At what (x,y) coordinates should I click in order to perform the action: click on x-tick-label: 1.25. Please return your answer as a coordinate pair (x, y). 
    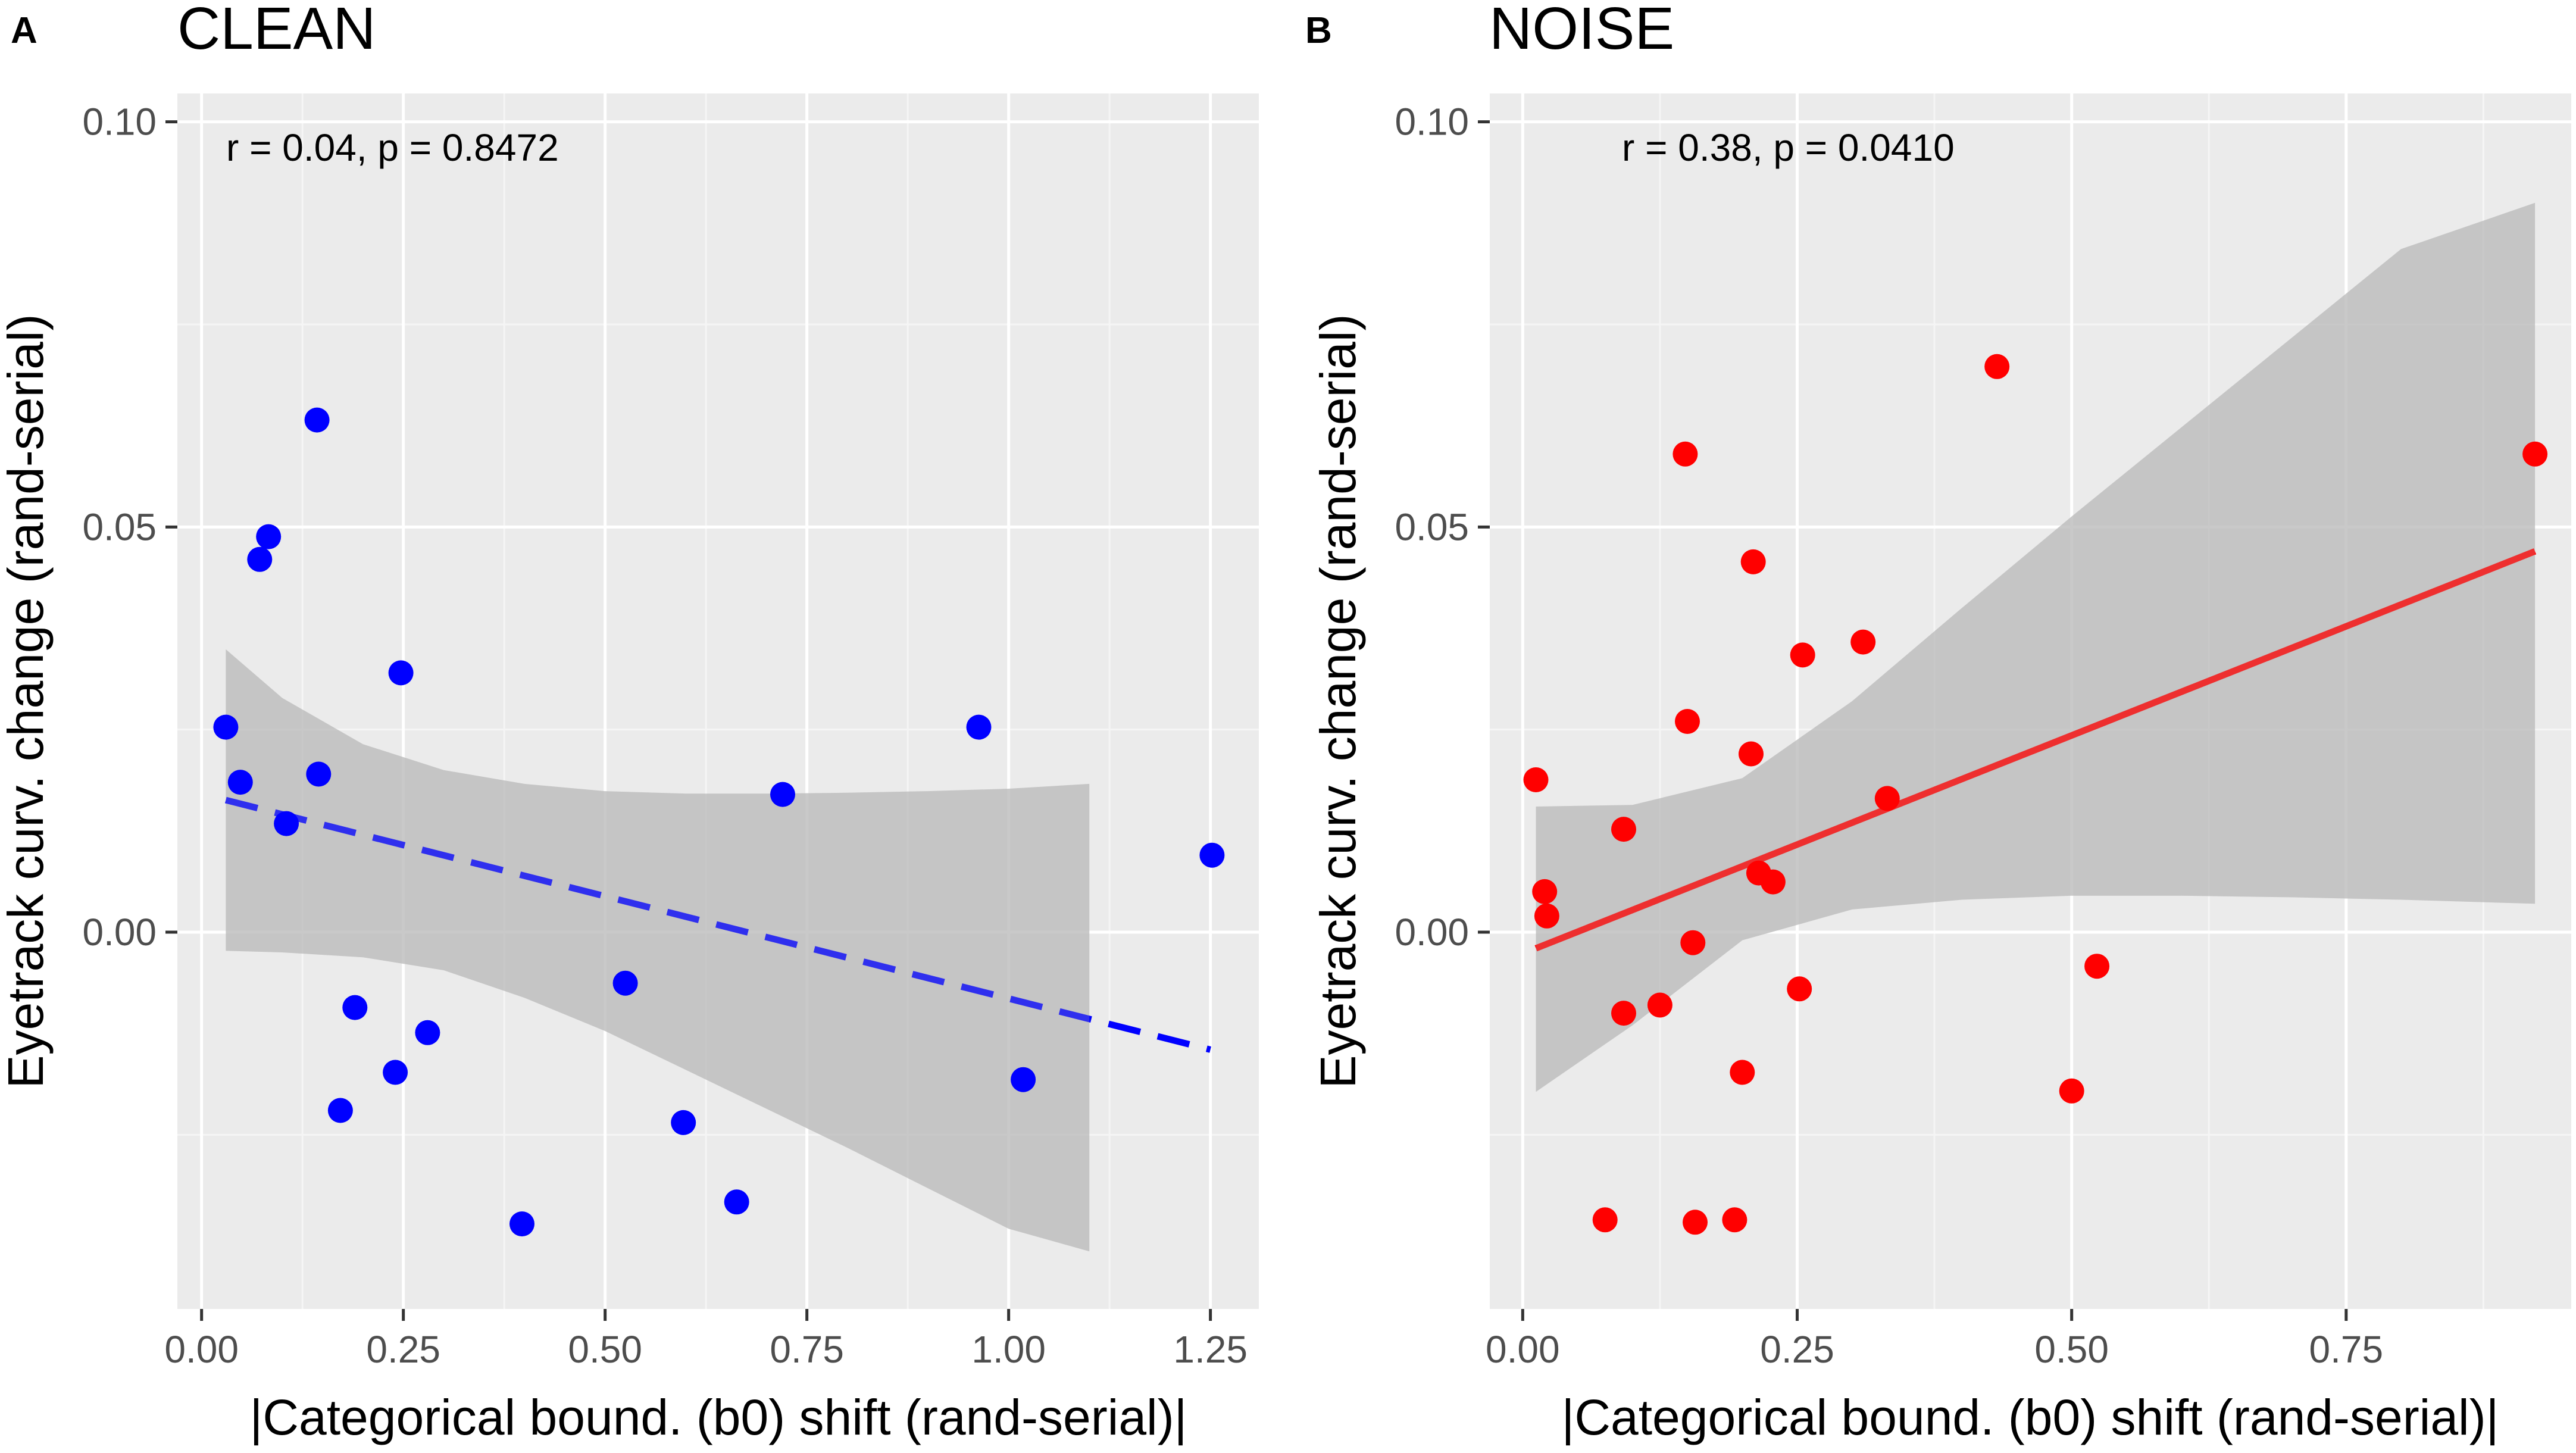
    Looking at the image, I should click on (1210, 1349).